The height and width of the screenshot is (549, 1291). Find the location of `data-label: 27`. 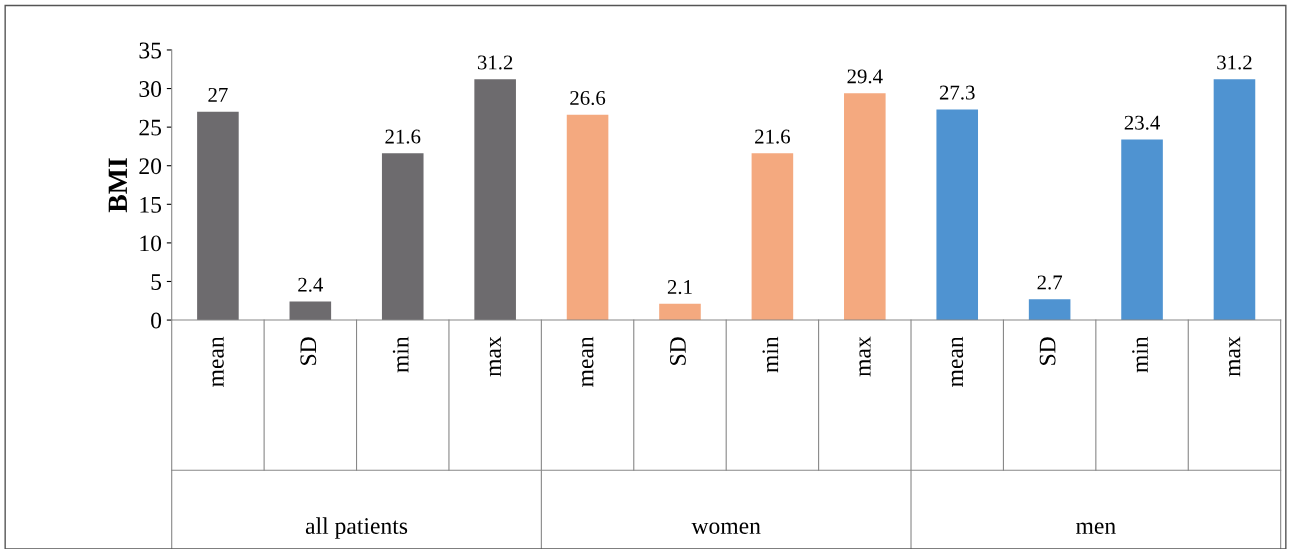

data-label: 27 is located at coordinates (218, 94).